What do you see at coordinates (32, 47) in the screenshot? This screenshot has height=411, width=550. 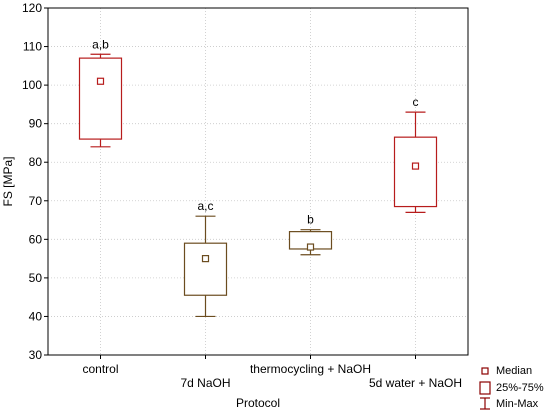 I see `y-tick-label: 110` at bounding box center [32, 47].